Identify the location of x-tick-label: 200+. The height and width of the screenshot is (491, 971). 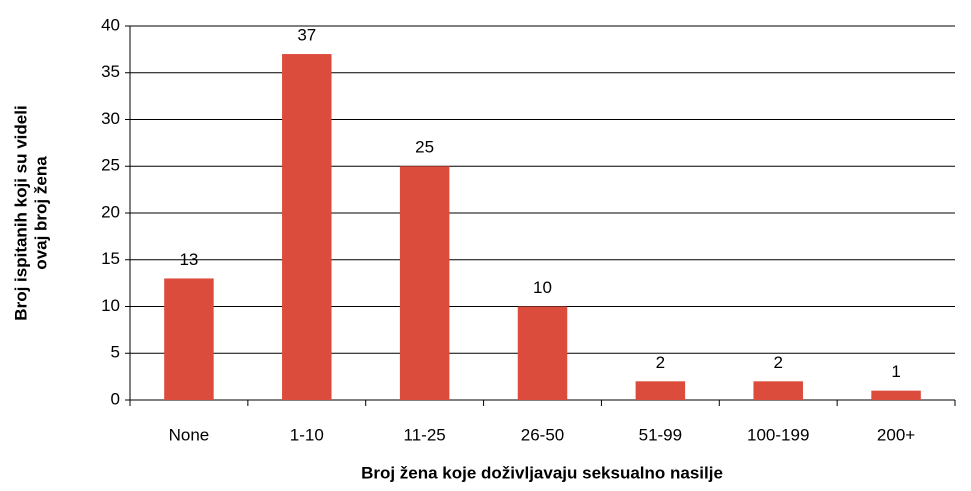
(896, 434).